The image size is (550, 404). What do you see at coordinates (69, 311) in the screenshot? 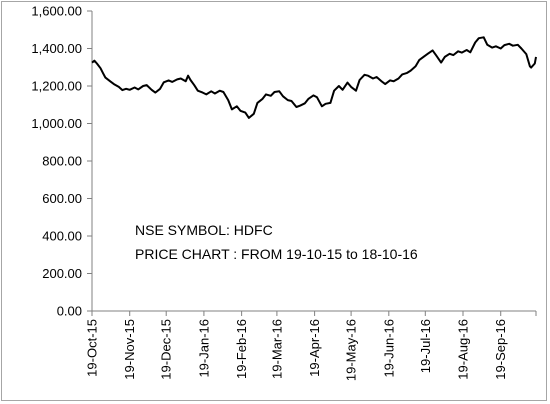
I see `y-tick-label: 0.00` at bounding box center [69, 311].